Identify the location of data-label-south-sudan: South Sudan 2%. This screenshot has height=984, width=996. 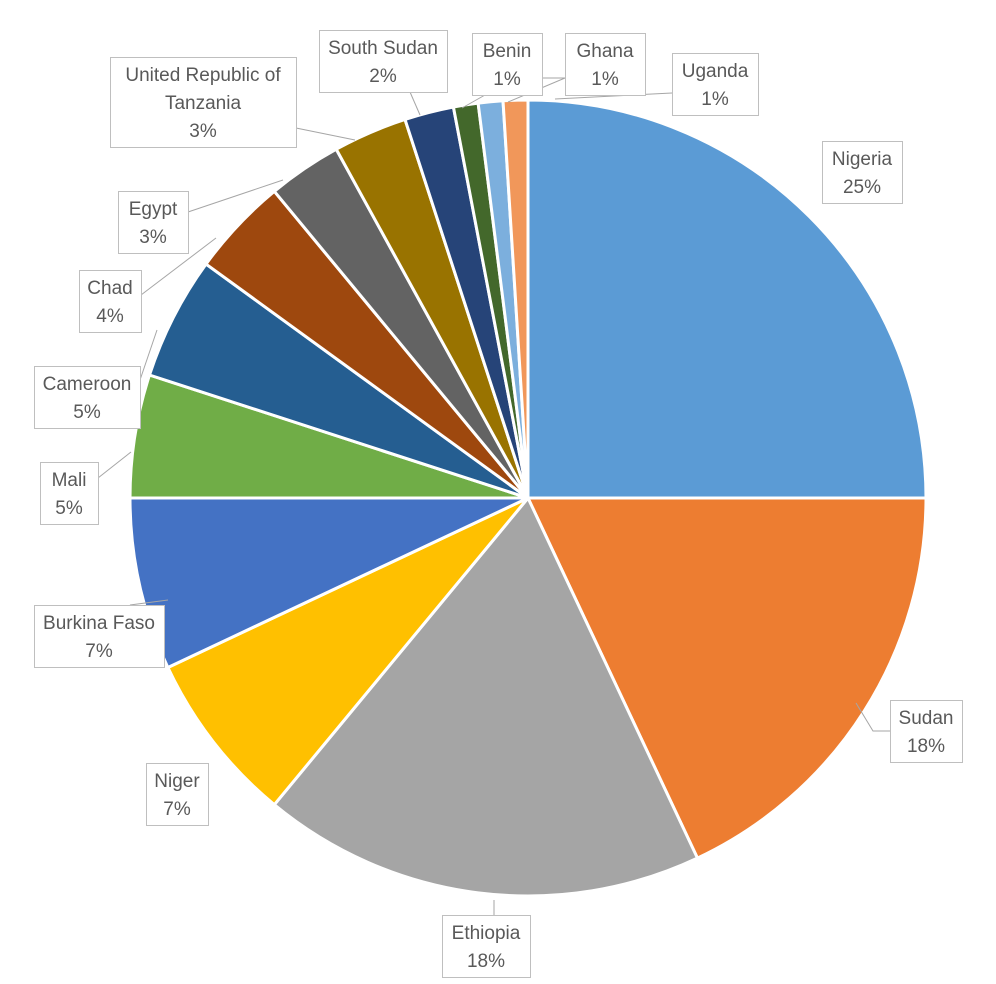
(383, 61).